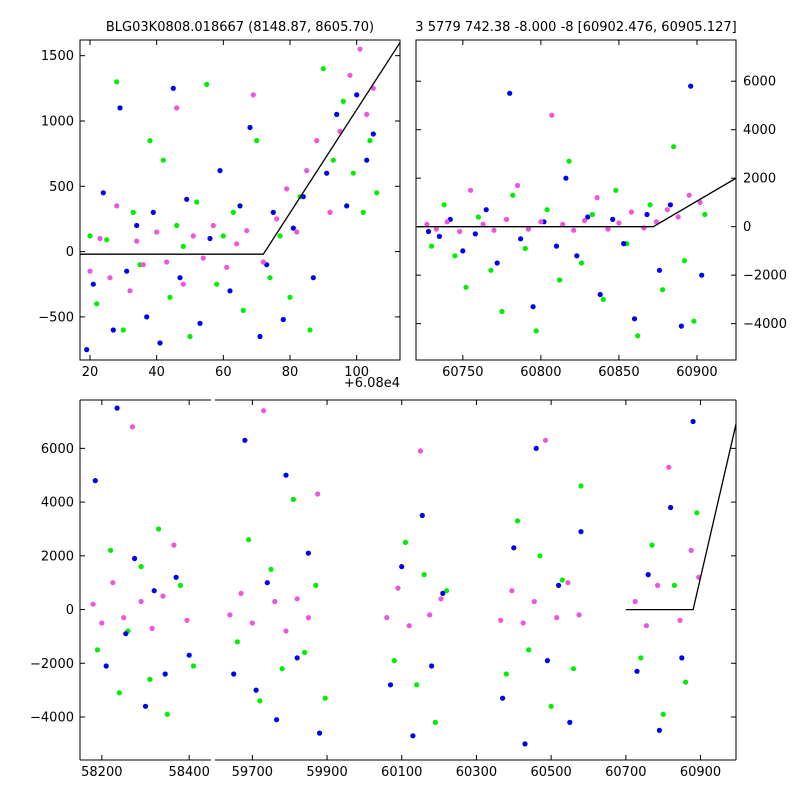  What do you see at coordinates (356, 372) in the screenshot?
I see `top-left-x-tick-label: 100` at bounding box center [356, 372].